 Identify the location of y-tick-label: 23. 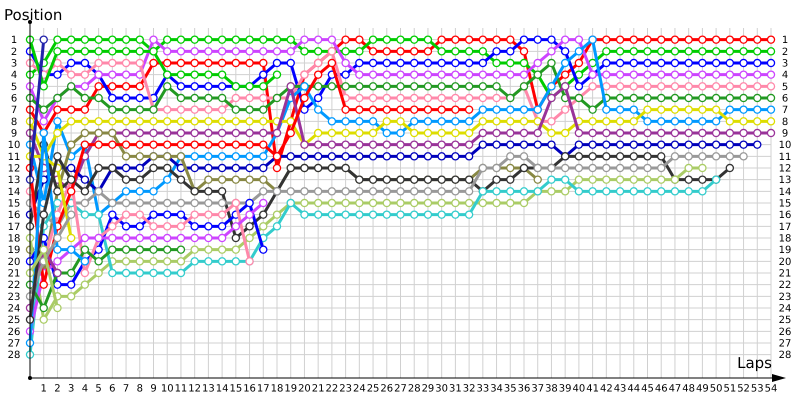
(14, 297).